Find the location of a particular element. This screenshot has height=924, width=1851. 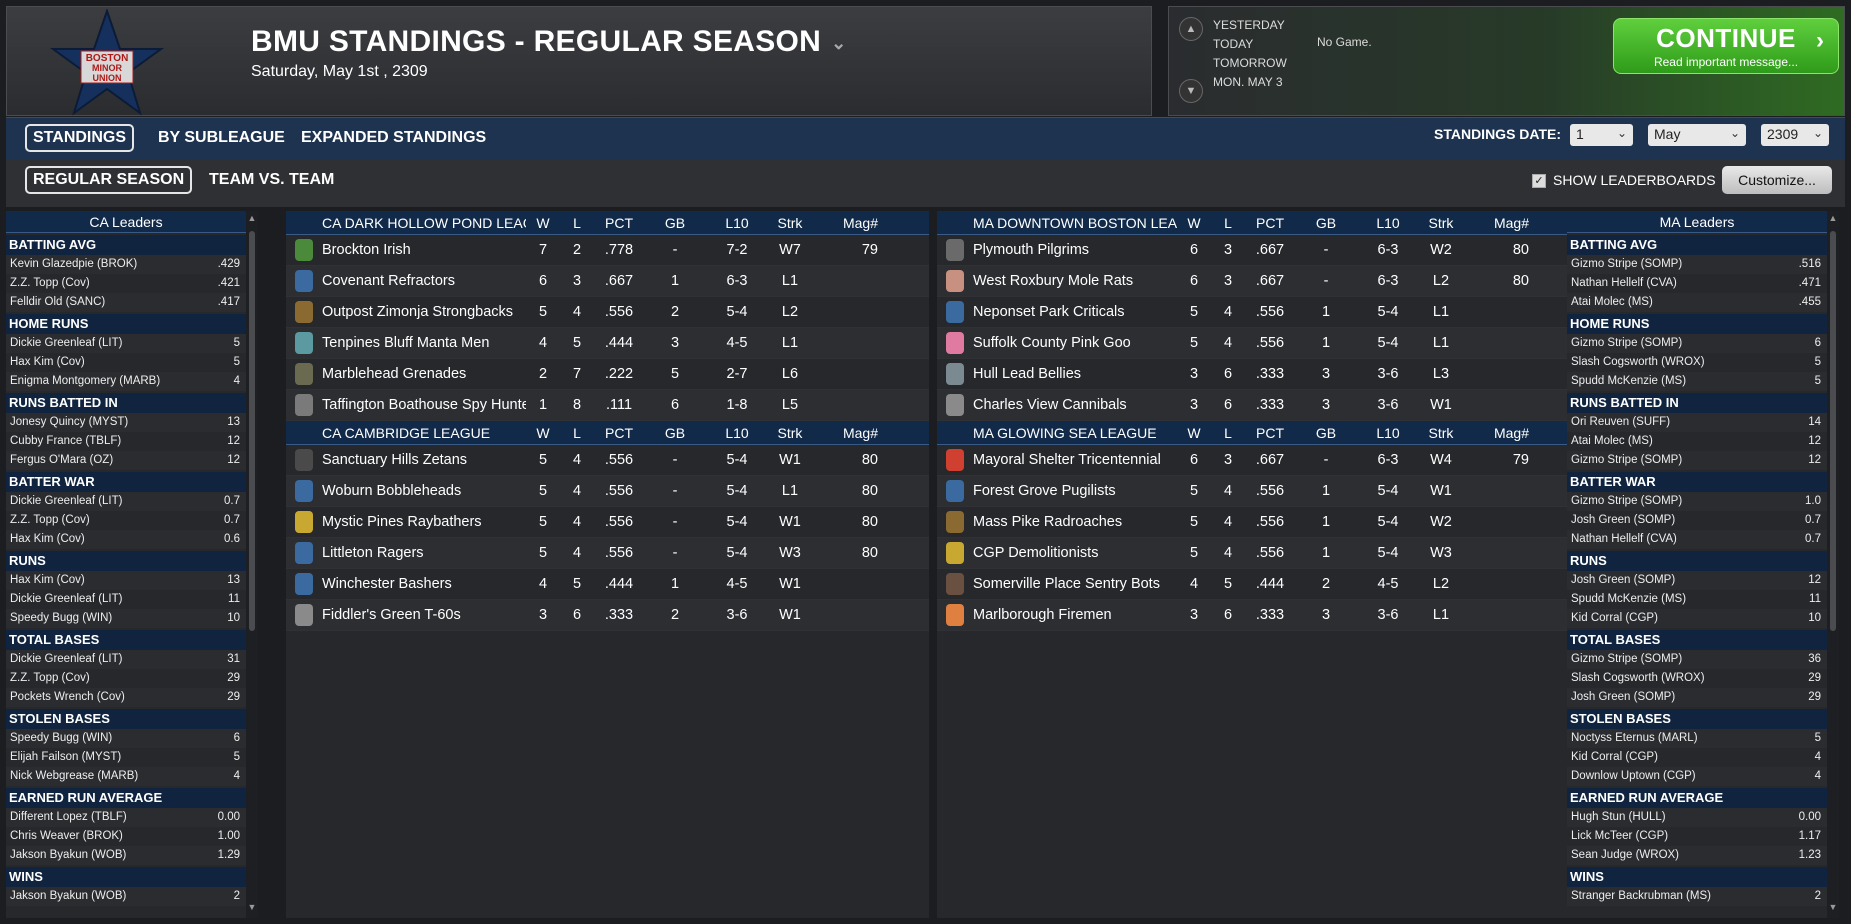

leader-row: Noctyss Eternus (MARL) 5 is located at coordinates (1697, 738).